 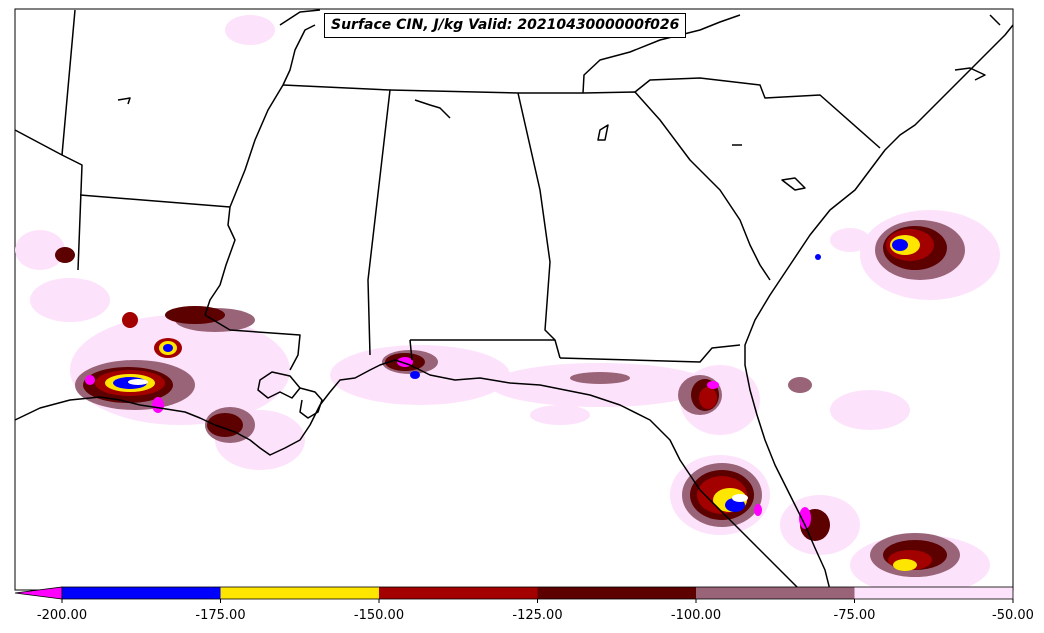 What do you see at coordinates (537, 615) in the screenshot?
I see `colorbar-tick-label: -125.00` at bounding box center [537, 615].